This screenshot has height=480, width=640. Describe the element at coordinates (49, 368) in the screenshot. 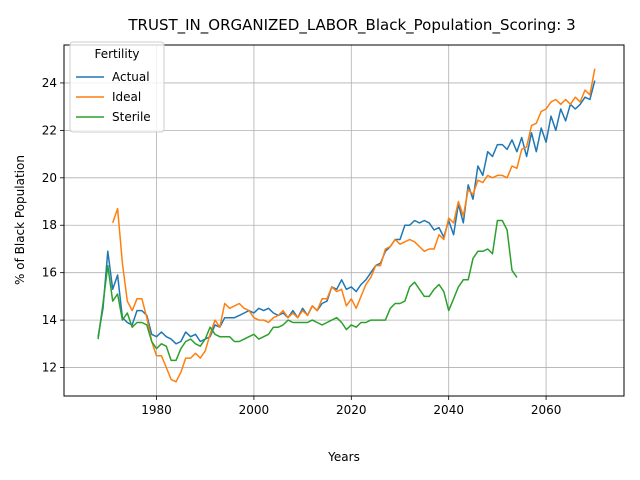

I see `y-tick-label: 12` at that location.